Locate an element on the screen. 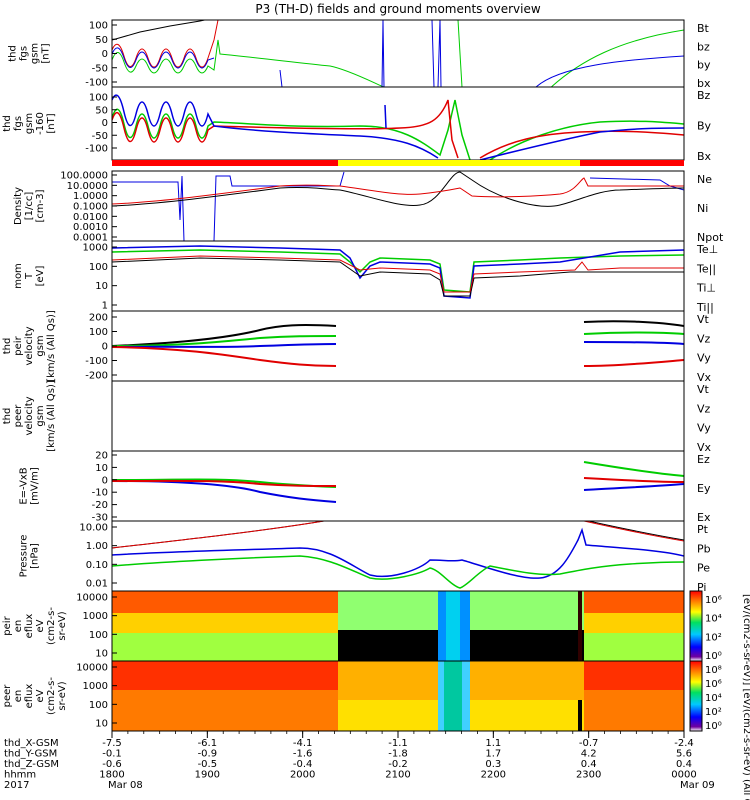  legend-label: Vz is located at coordinates (704, 338).